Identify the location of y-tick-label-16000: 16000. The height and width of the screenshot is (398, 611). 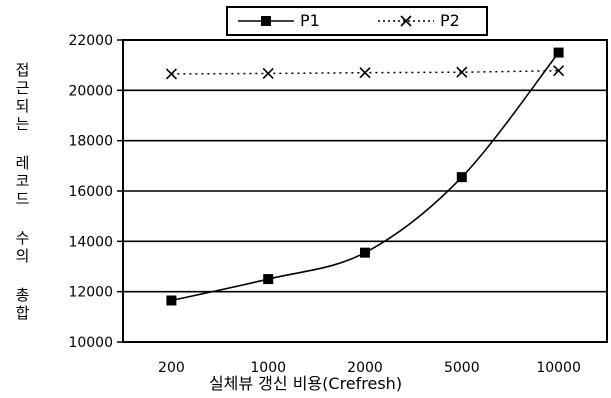
(90, 192).